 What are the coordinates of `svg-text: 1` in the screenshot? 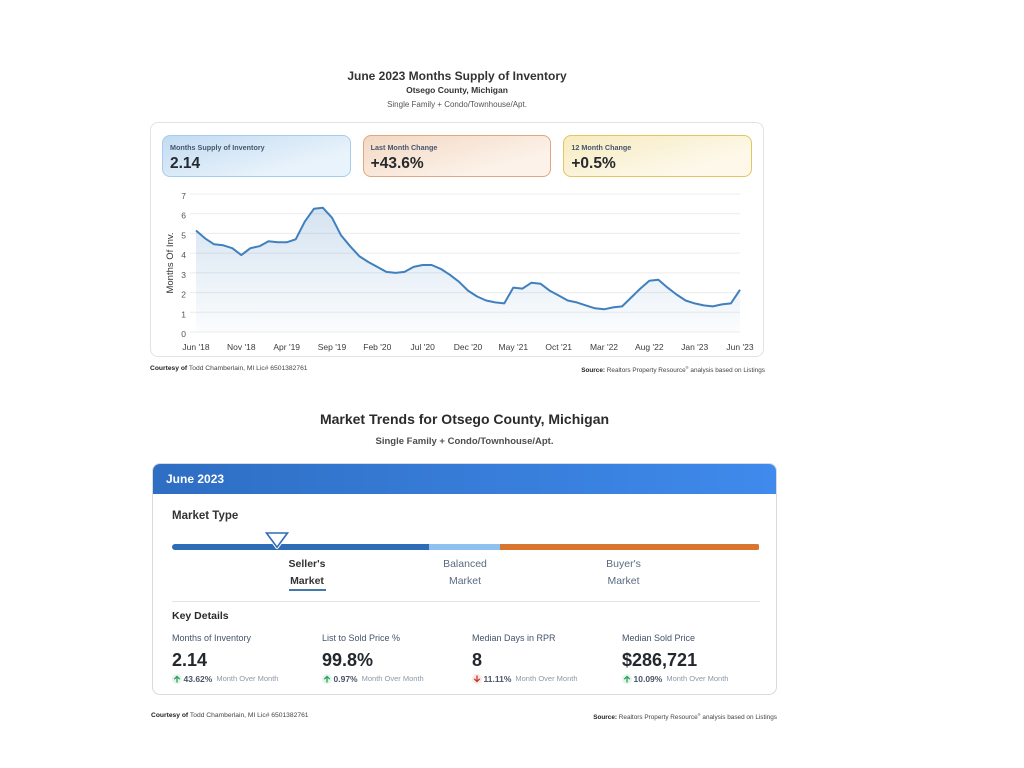 It's located at (183, 314).